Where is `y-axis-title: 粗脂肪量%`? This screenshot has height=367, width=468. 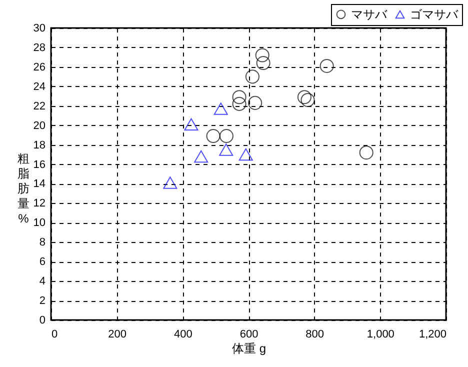 y-axis-title: 粗脂肪量% is located at coordinates (24, 189).